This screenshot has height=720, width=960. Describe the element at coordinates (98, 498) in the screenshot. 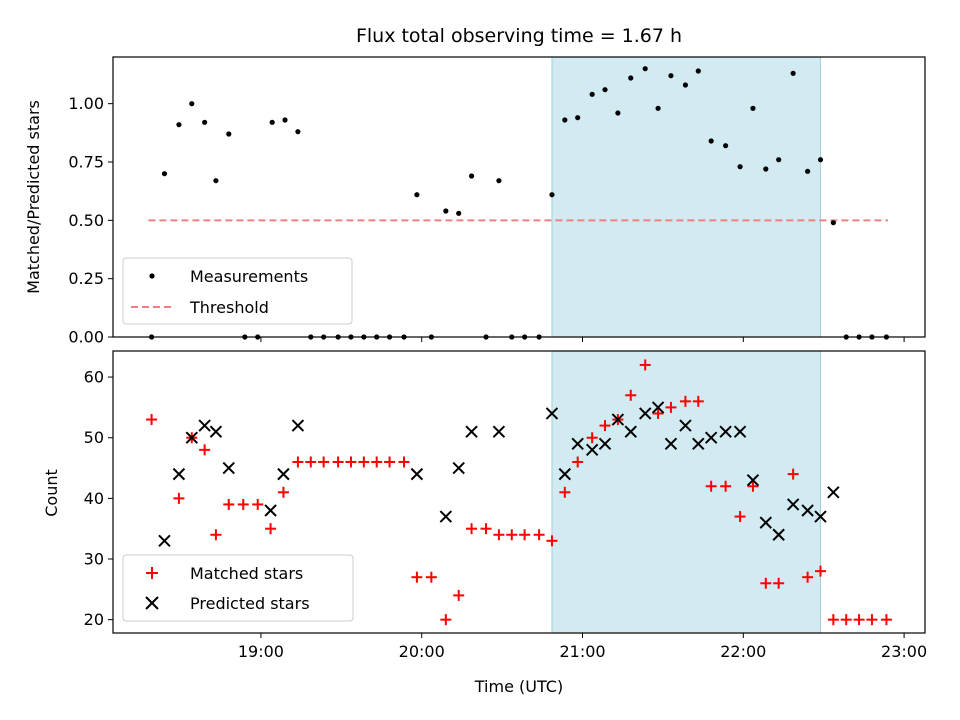

I see `bottom-y-ticks: 20 30 40 50 60` at that location.